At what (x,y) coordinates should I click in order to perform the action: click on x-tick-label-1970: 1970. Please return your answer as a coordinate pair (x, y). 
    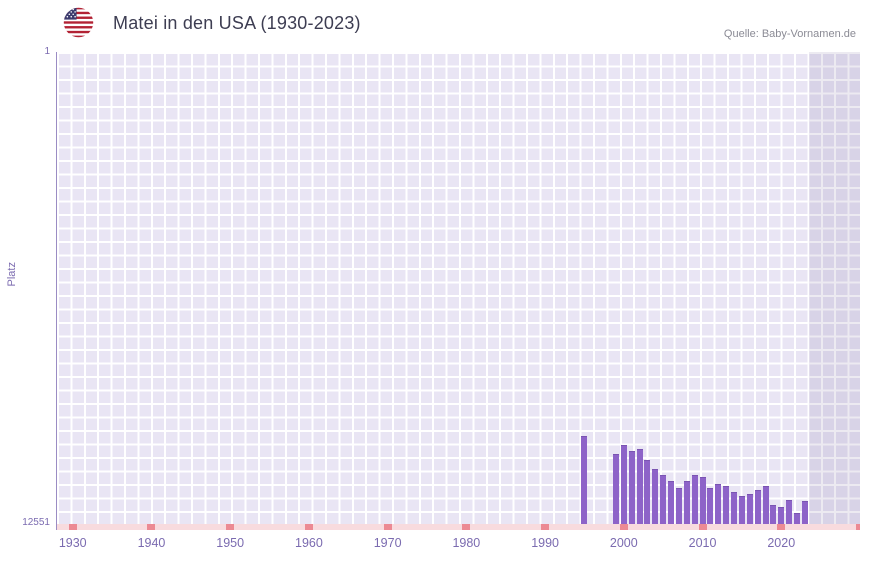
    Looking at the image, I should click on (387, 543).